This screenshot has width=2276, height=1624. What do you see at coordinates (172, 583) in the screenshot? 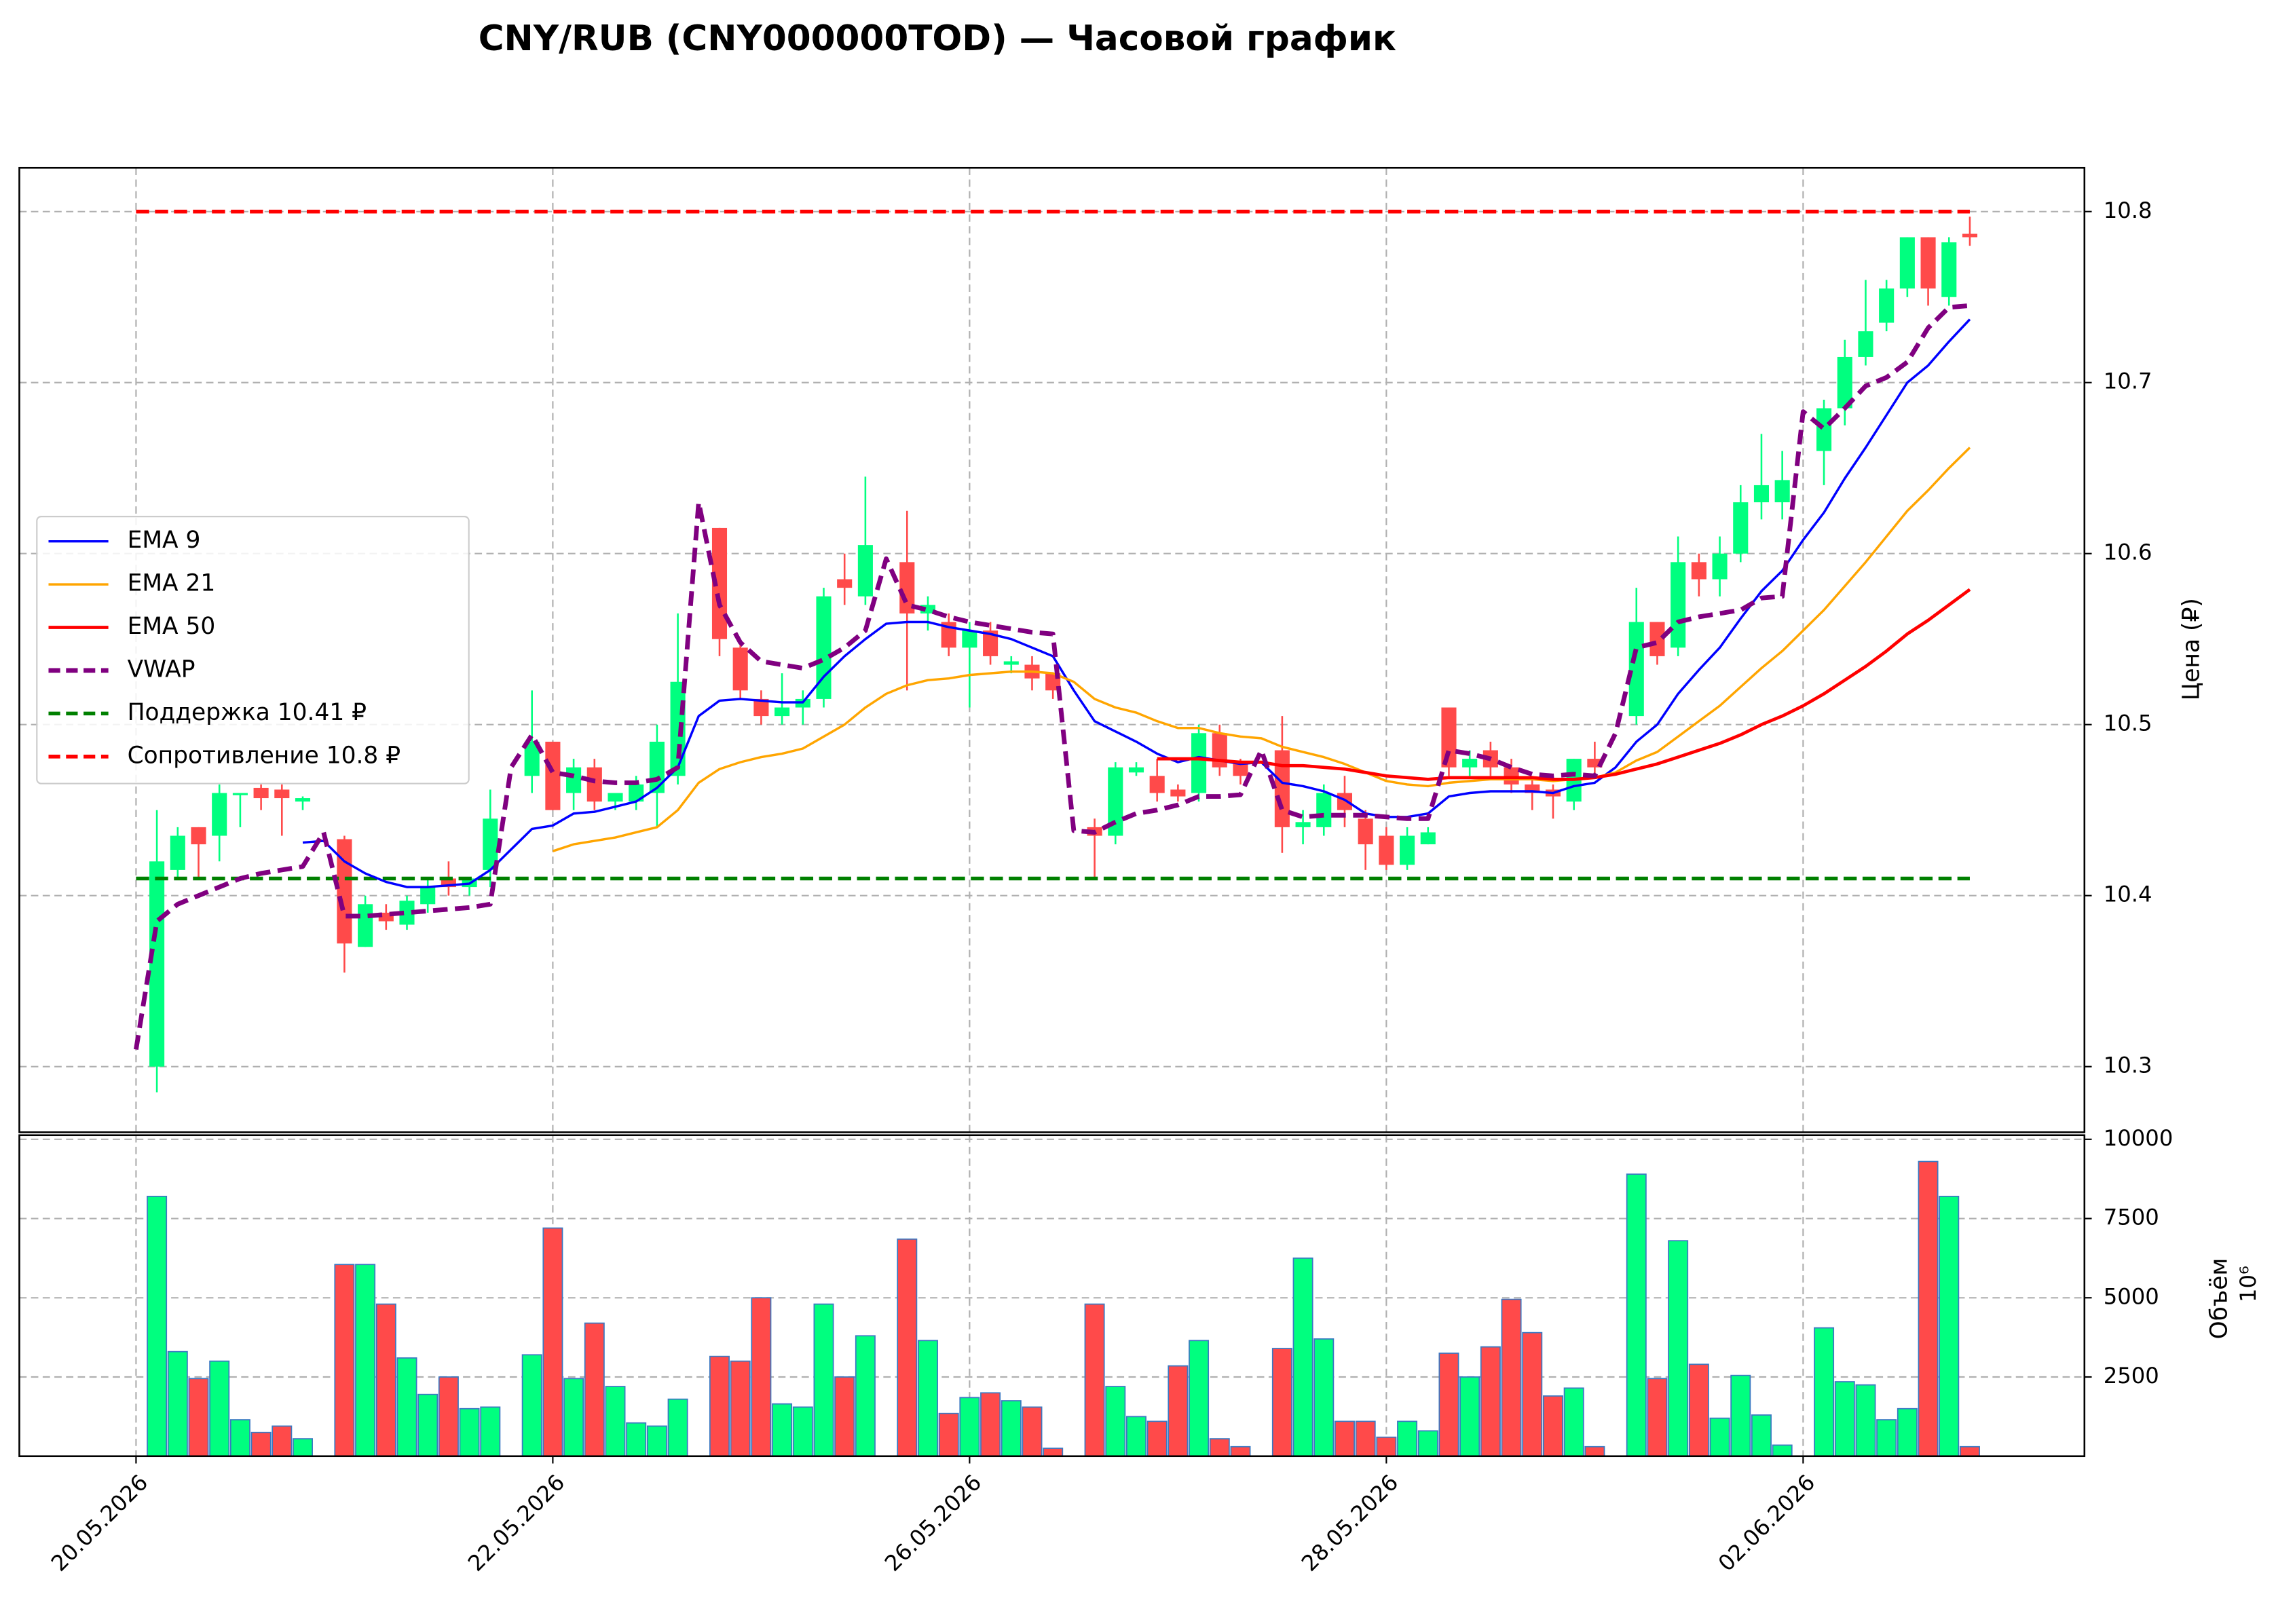
I see `legend-label: EMA 21` at bounding box center [172, 583].